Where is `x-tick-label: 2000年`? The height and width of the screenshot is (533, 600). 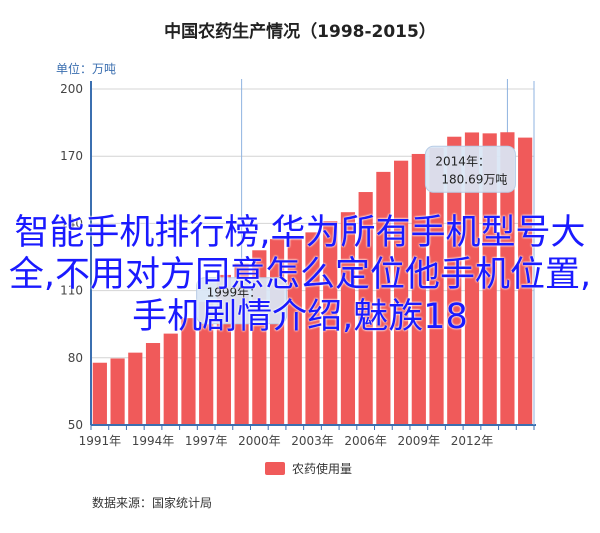
x-tick-label: 2000年 is located at coordinates (259, 441).